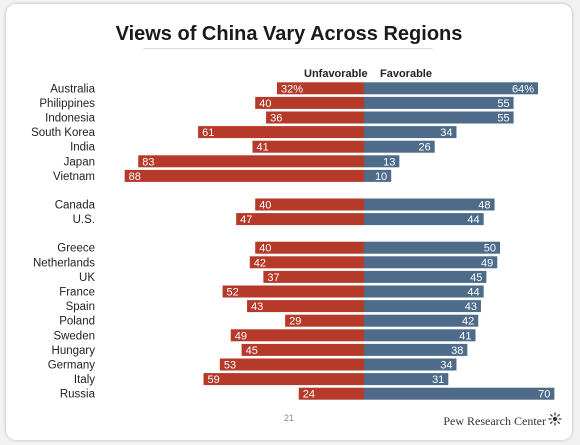  What do you see at coordinates (309, 395) in the screenshot?
I see `data-label-unfavorable: 24` at bounding box center [309, 395].